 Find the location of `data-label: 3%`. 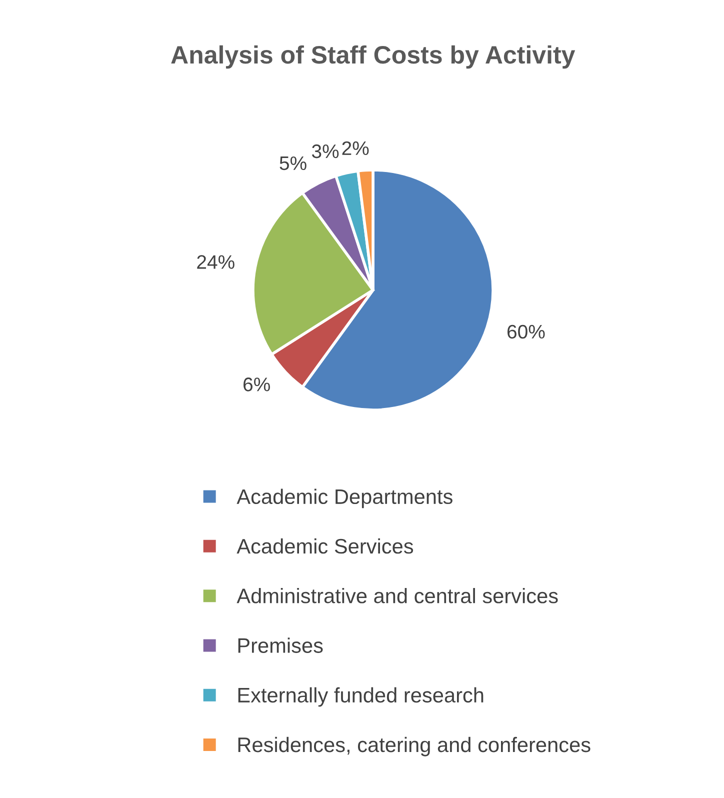

data-label: 3% is located at coordinates (325, 151).